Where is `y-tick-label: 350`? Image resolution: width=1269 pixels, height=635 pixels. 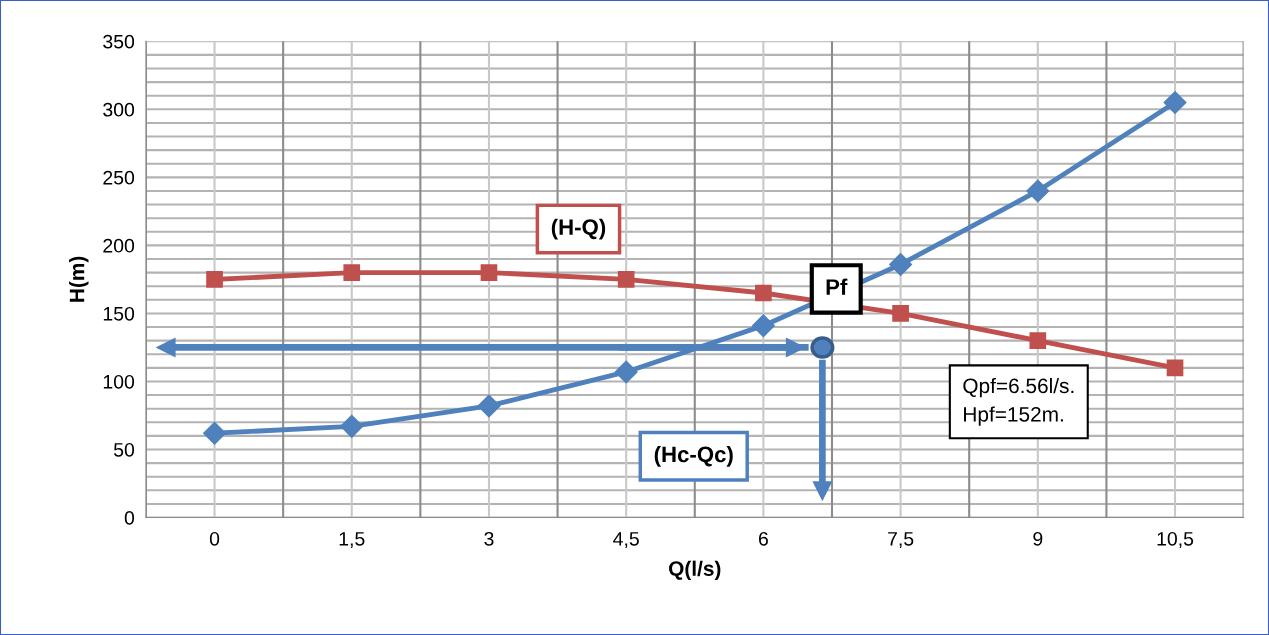
y-tick-label: 350 is located at coordinates (119, 41).